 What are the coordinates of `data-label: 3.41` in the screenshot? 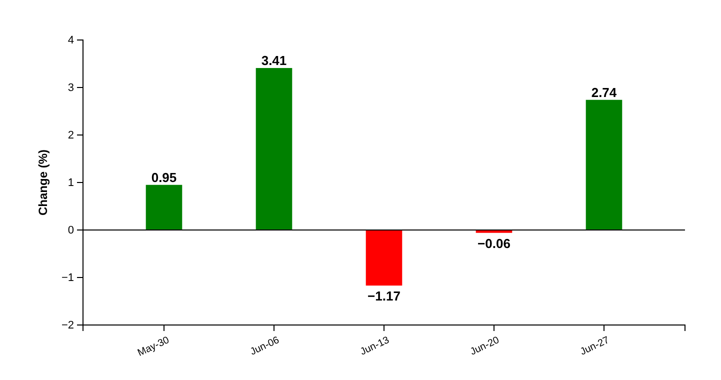 It's located at (274, 60).